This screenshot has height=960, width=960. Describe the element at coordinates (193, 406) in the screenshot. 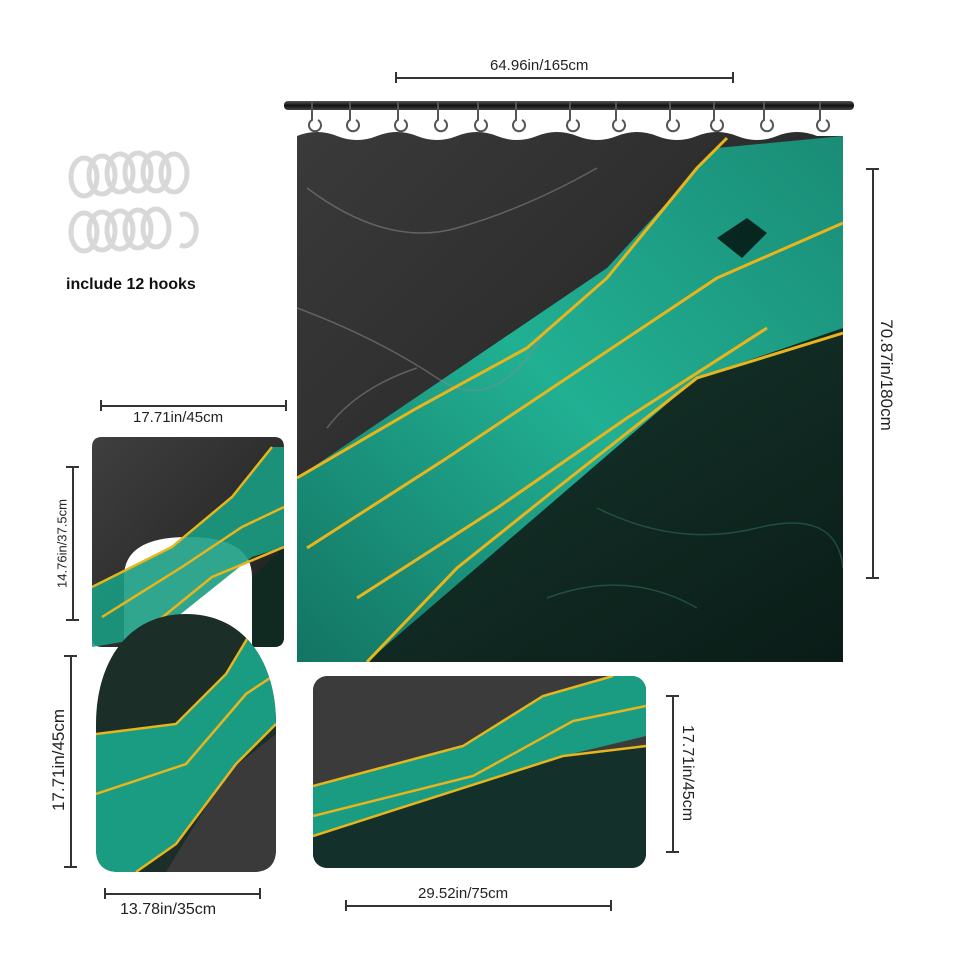

I see `contour-width-line` at that location.